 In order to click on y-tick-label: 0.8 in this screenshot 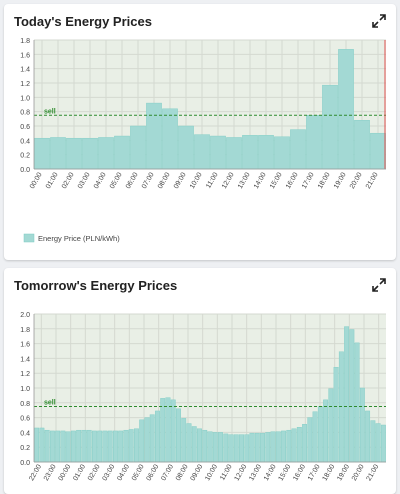, I will do `click(25, 113)`.